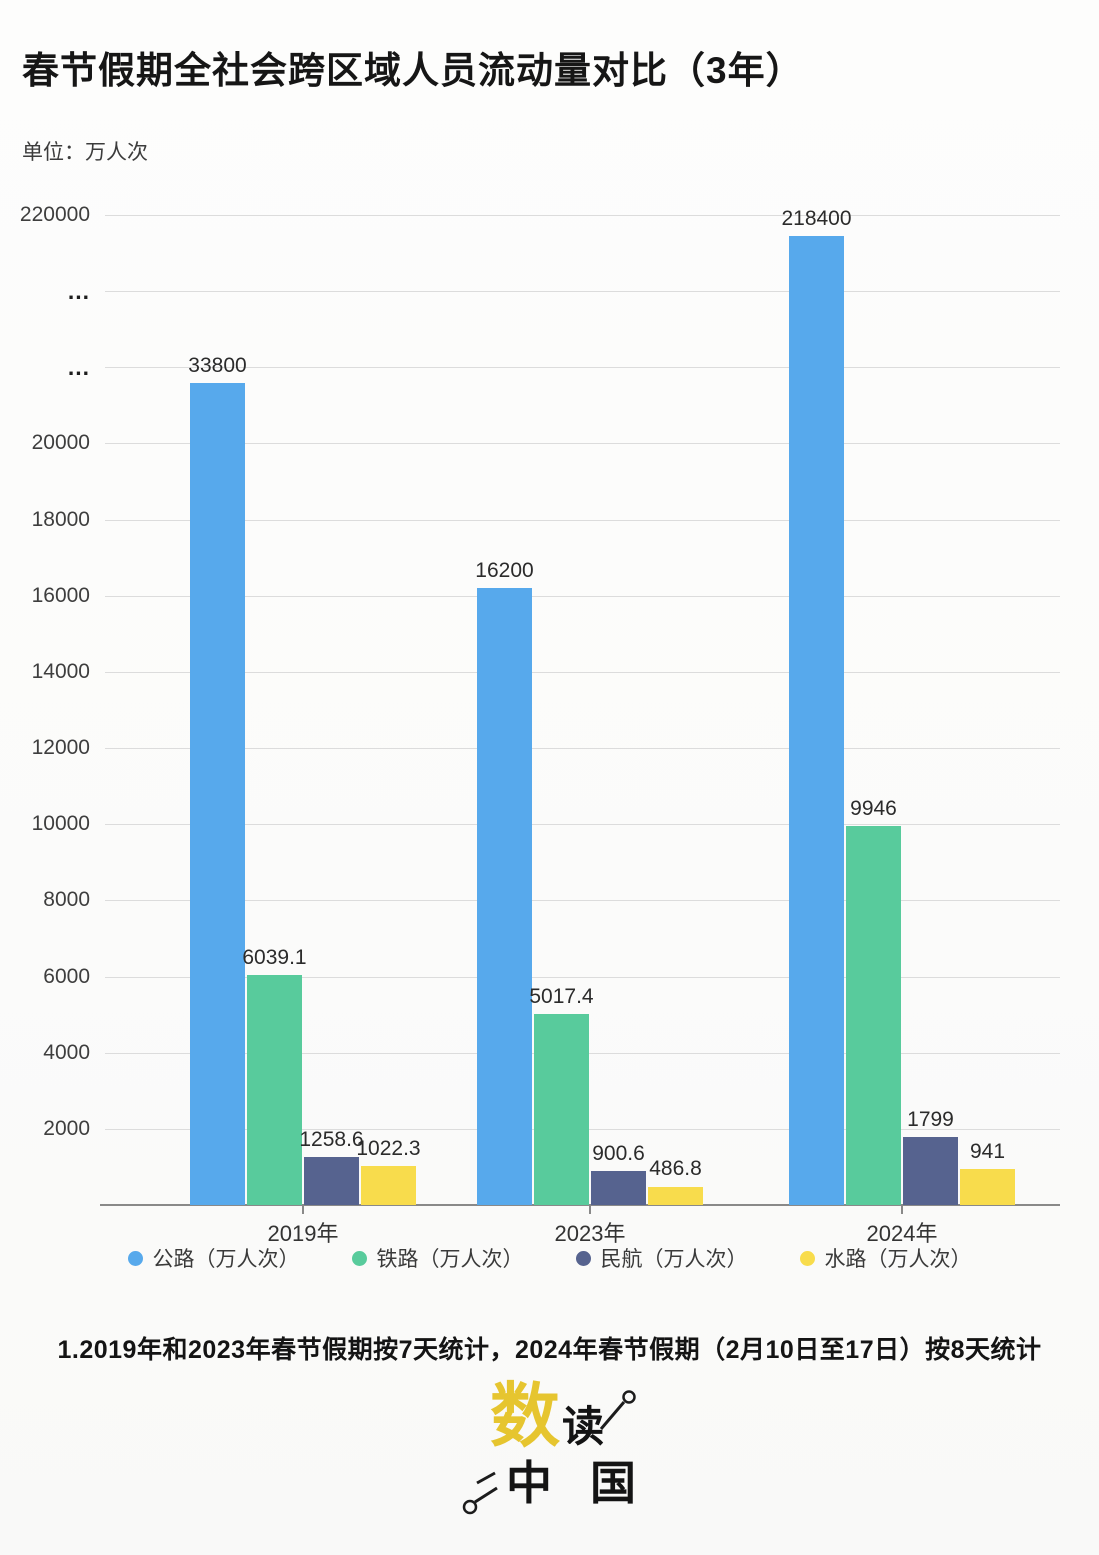 This screenshot has height=1555, width=1099. What do you see at coordinates (450, 1259) in the screenshot?
I see `legend-label: 铁路（万人次）` at bounding box center [450, 1259].